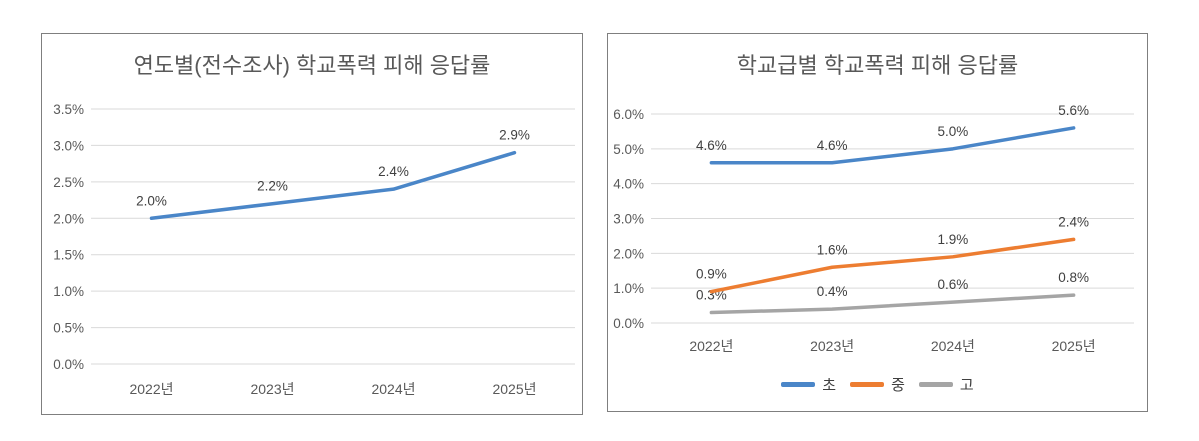 The width and height of the screenshot is (1199, 441). I want to click on data-label: 2.0%, so click(151, 200).